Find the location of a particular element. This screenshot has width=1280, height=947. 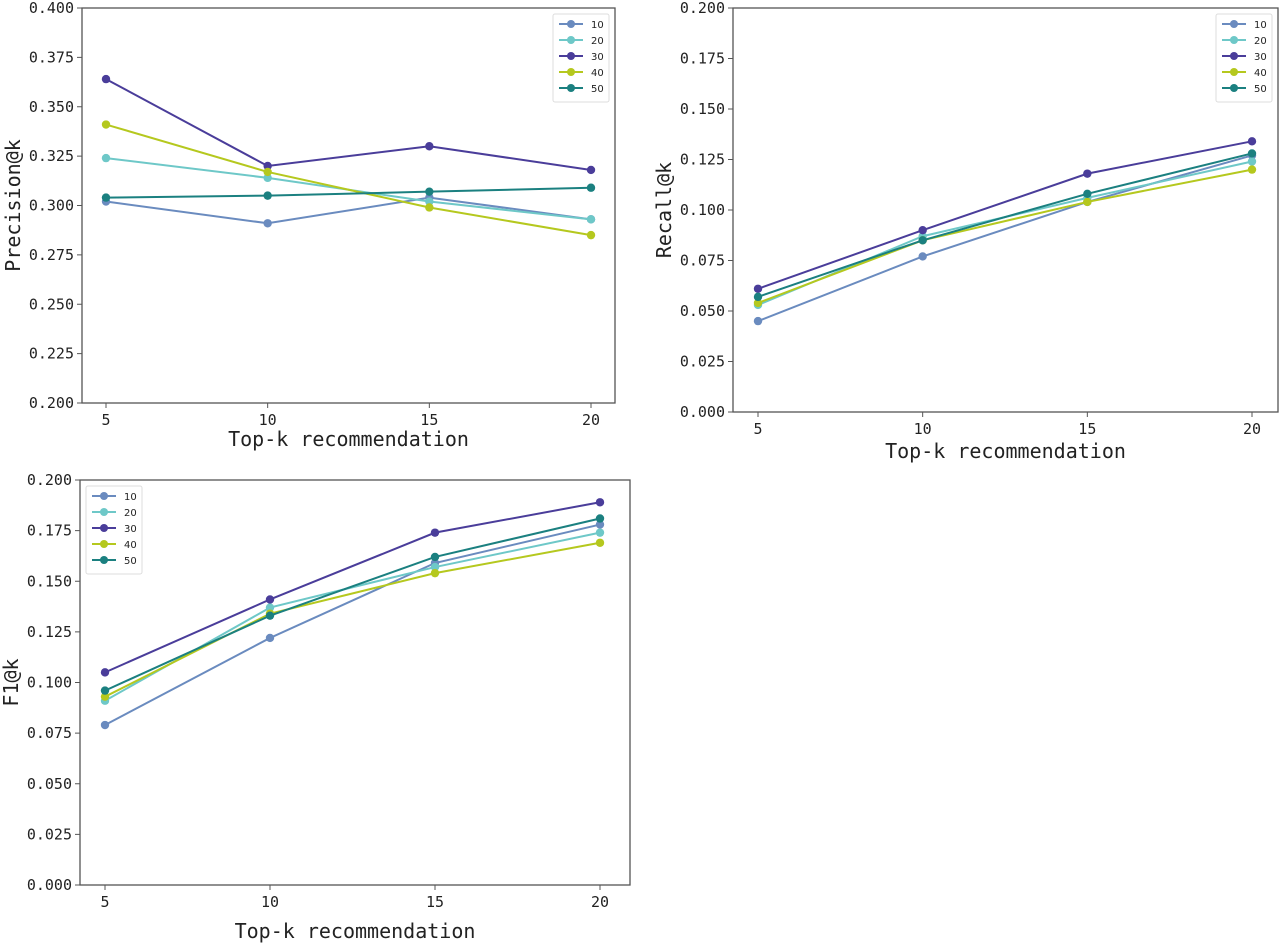

legend: 10 20 30 40 50 is located at coordinates (581, 58).